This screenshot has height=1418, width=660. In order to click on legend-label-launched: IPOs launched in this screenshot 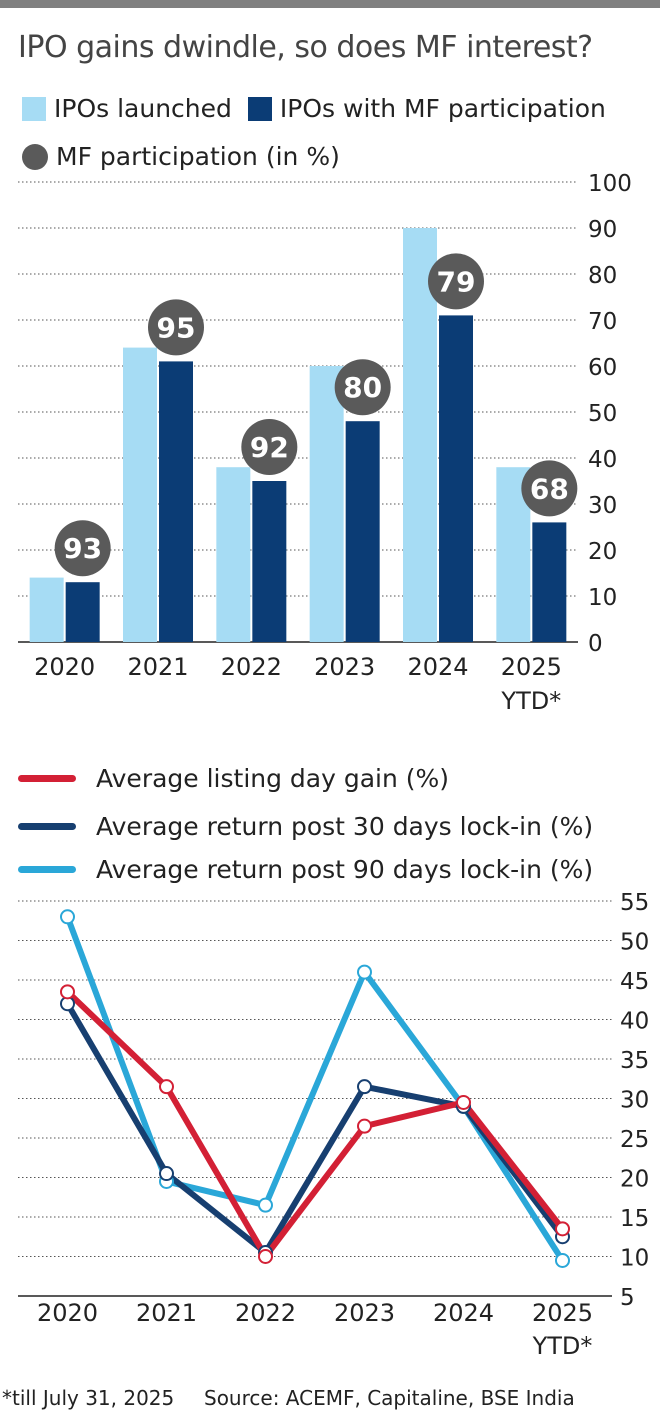, I will do `click(143, 108)`.